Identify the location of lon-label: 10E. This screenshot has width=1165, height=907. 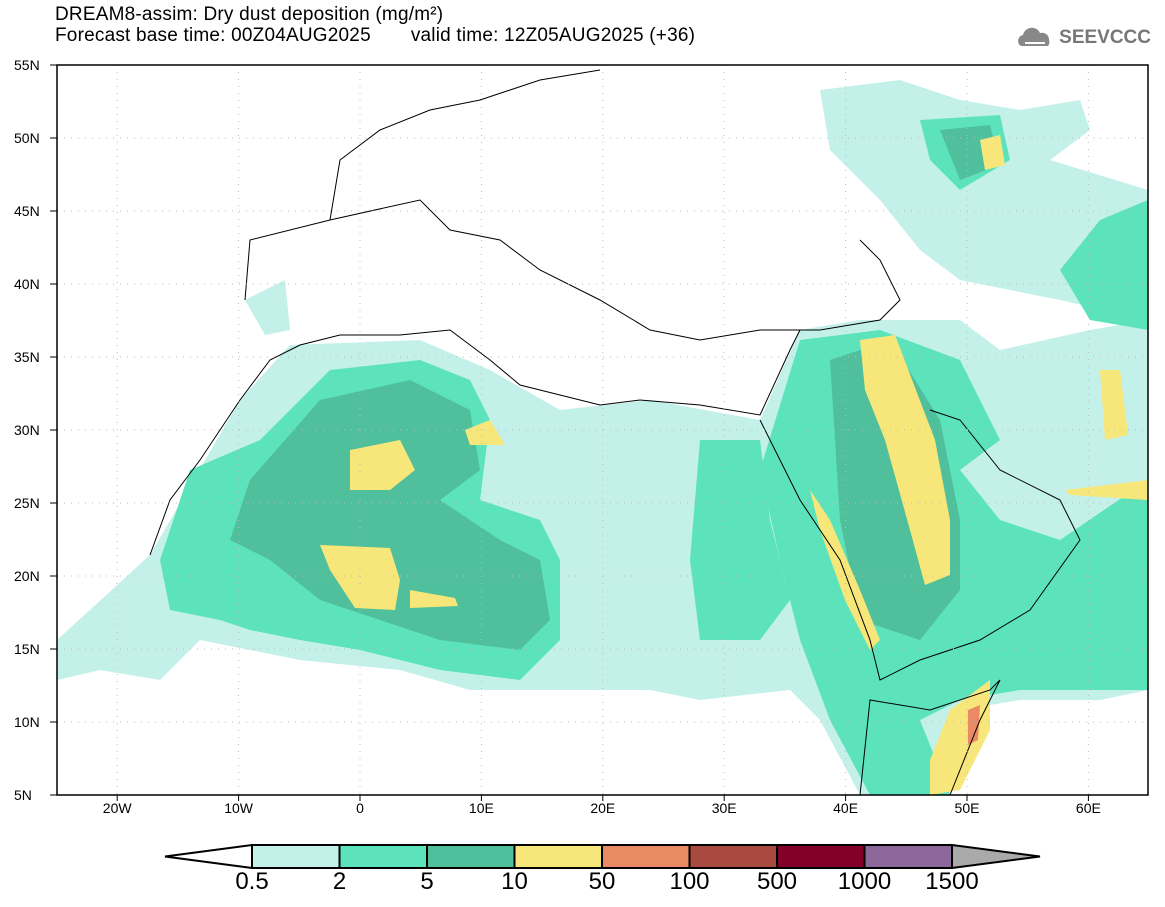
(481, 808).